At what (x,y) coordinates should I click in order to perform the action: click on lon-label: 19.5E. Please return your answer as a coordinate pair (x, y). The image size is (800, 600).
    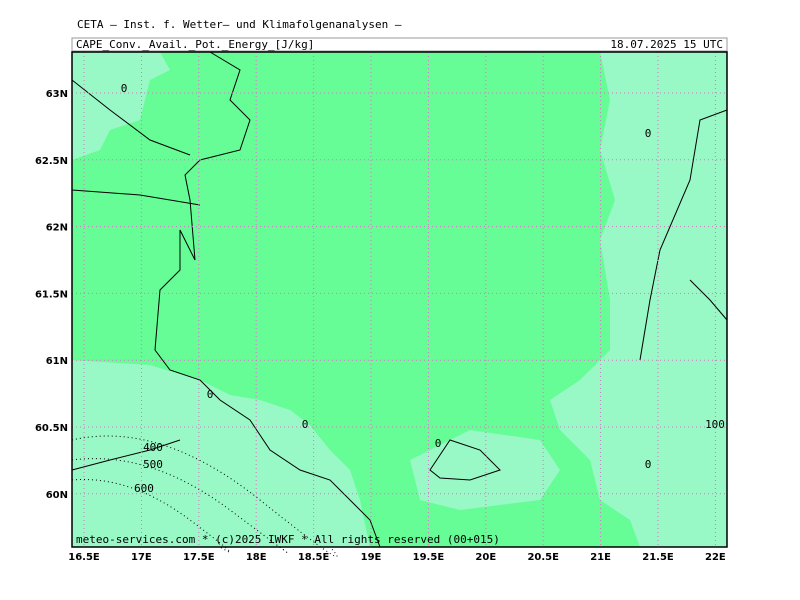
    Looking at the image, I should click on (429, 557).